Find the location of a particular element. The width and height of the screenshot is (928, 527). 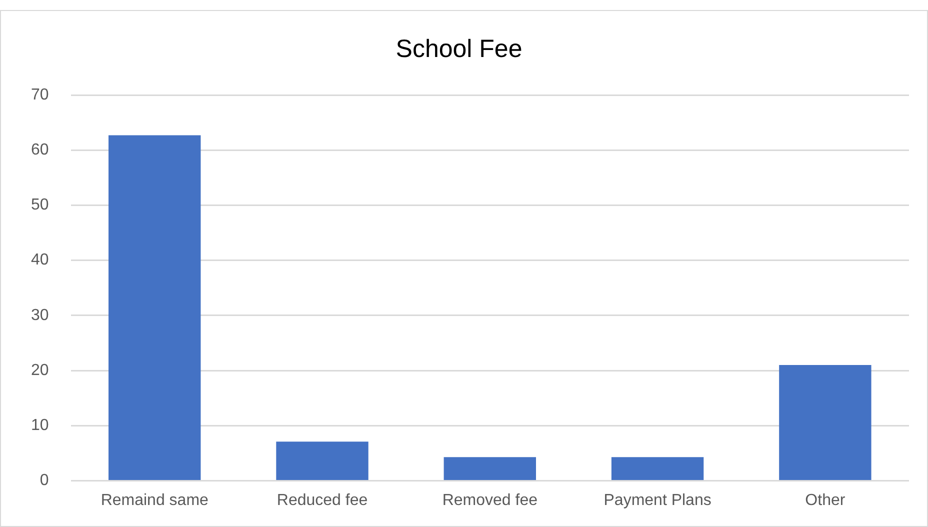

x-tick-label: Reduced fee is located at coordinates (322, 500).